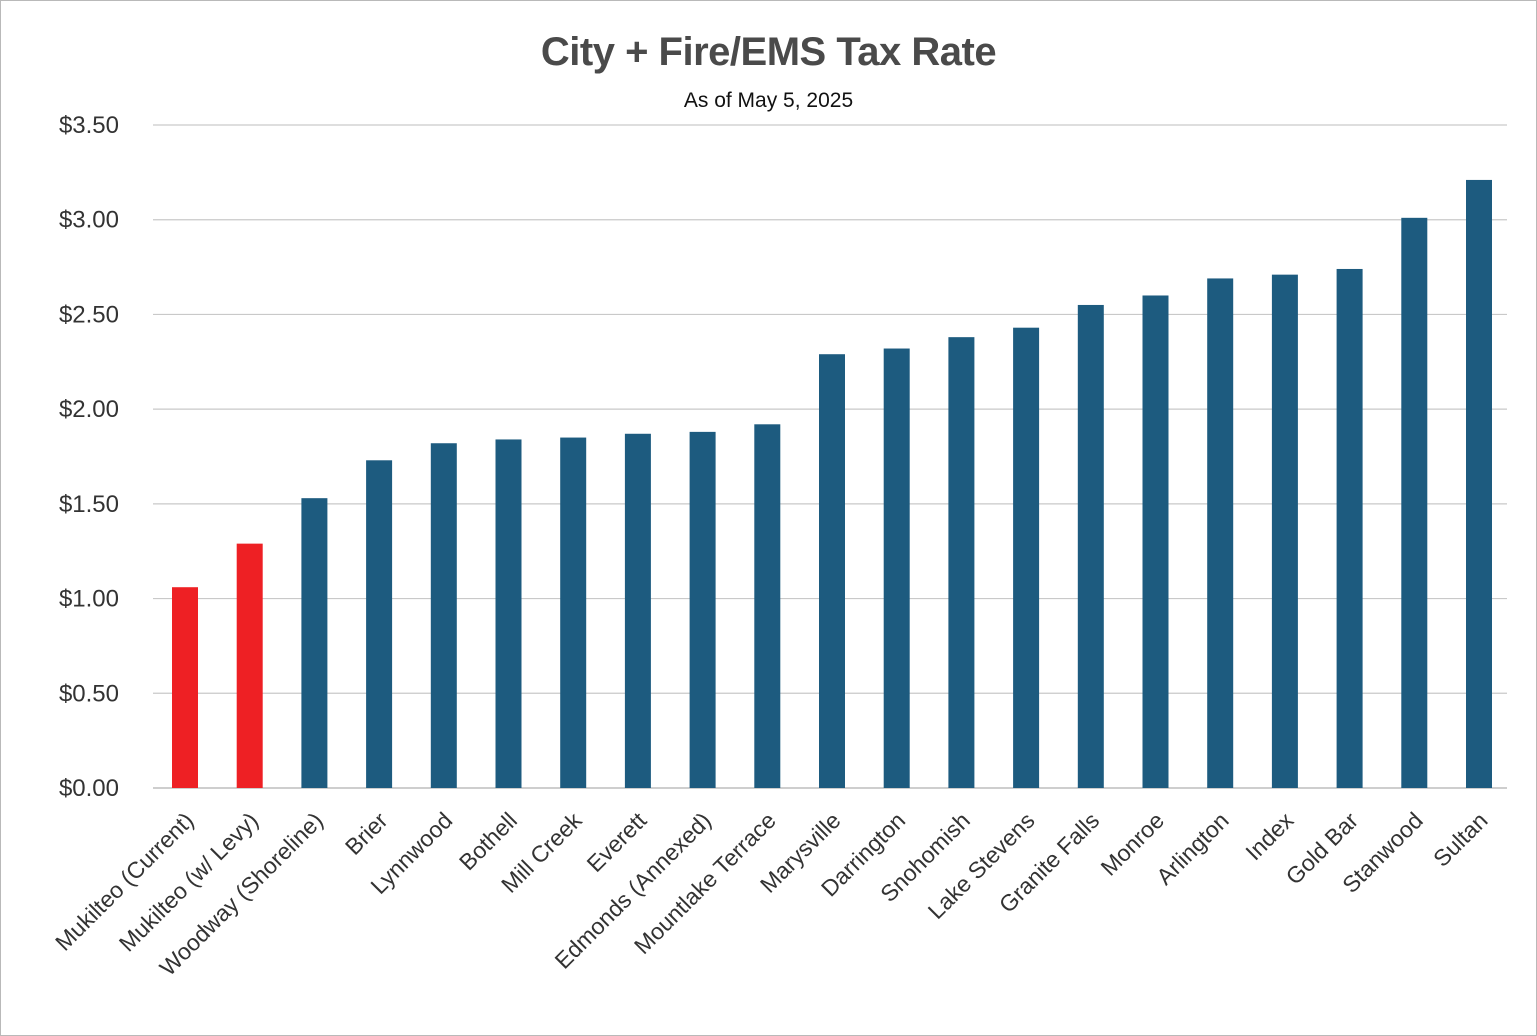  Describe the element at coordinates (573, 612) in the screenshot. I see `bar-mill-creek` at that location.